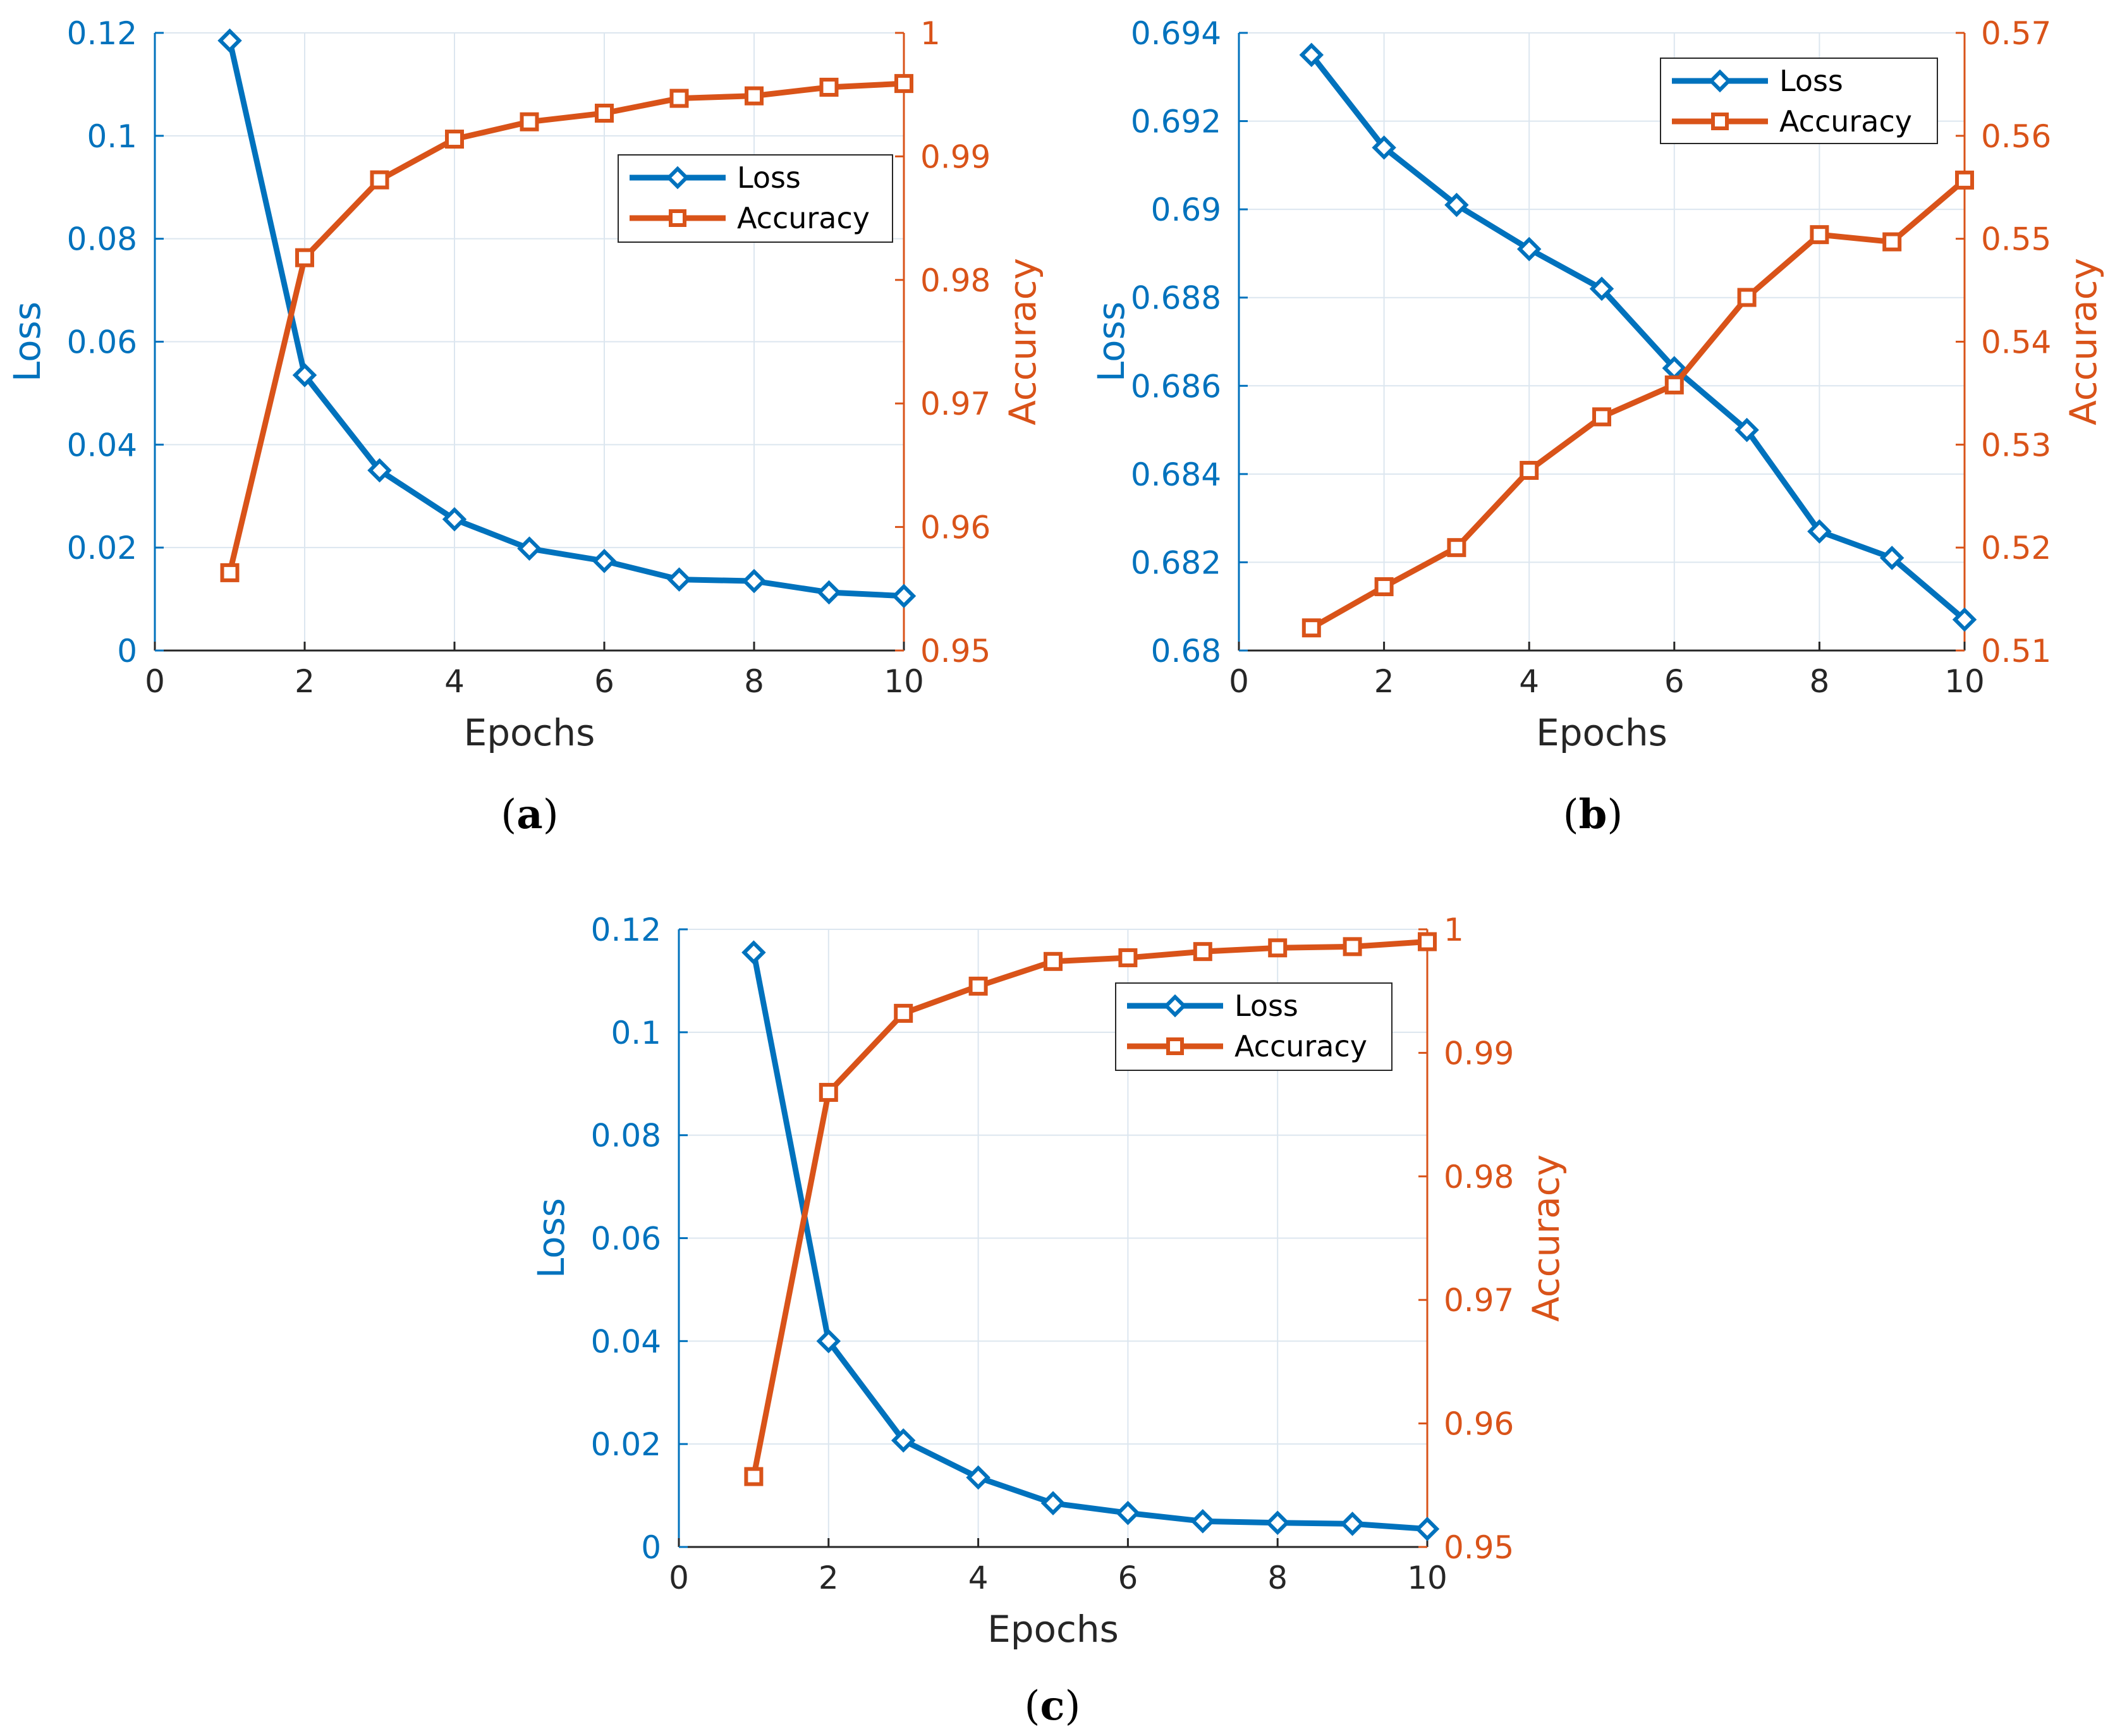 The width and height of the screenshot is (2127, 1736). What do you see at coordinates (2016, 239) in the screenshot?
I see `y-right-tick-label: 0.55` at bounding box center [2016, 239].